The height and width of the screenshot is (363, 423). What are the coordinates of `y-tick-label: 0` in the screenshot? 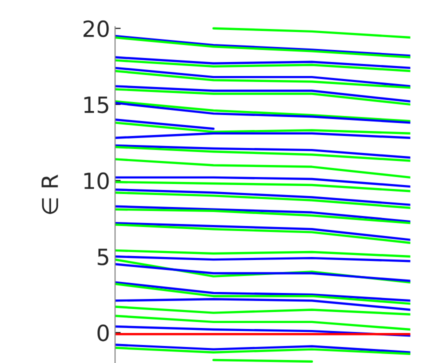 It's located at (103, 333).